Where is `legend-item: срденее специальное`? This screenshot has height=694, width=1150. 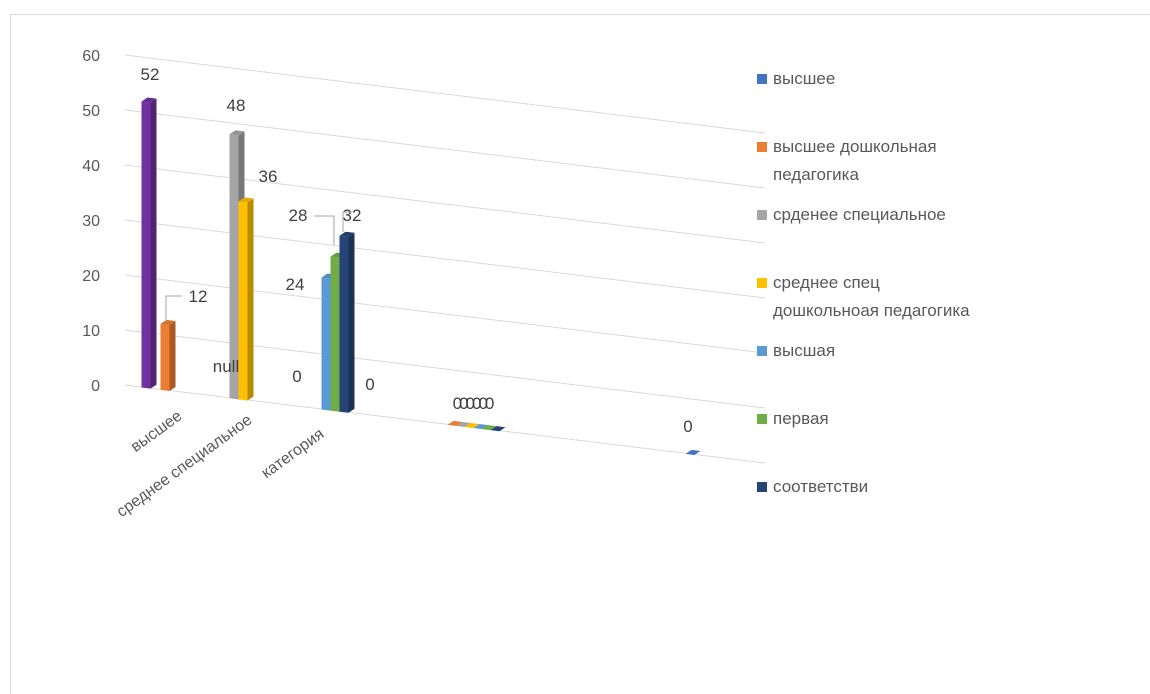
legend-item: срденее специальное is located at coordinates (851, 214).